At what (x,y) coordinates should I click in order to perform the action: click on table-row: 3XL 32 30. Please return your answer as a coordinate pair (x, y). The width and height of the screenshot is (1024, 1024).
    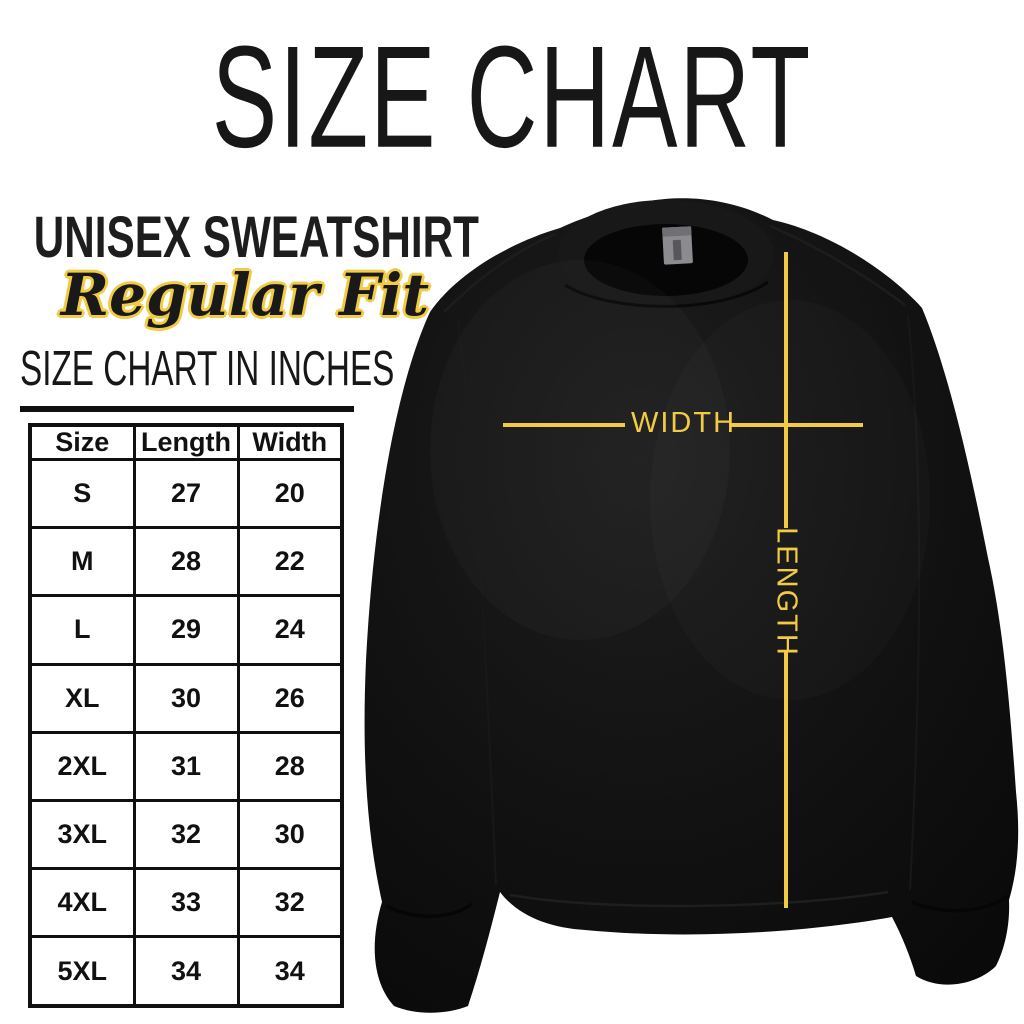
    Looking at the image, I should click on (186, 834).